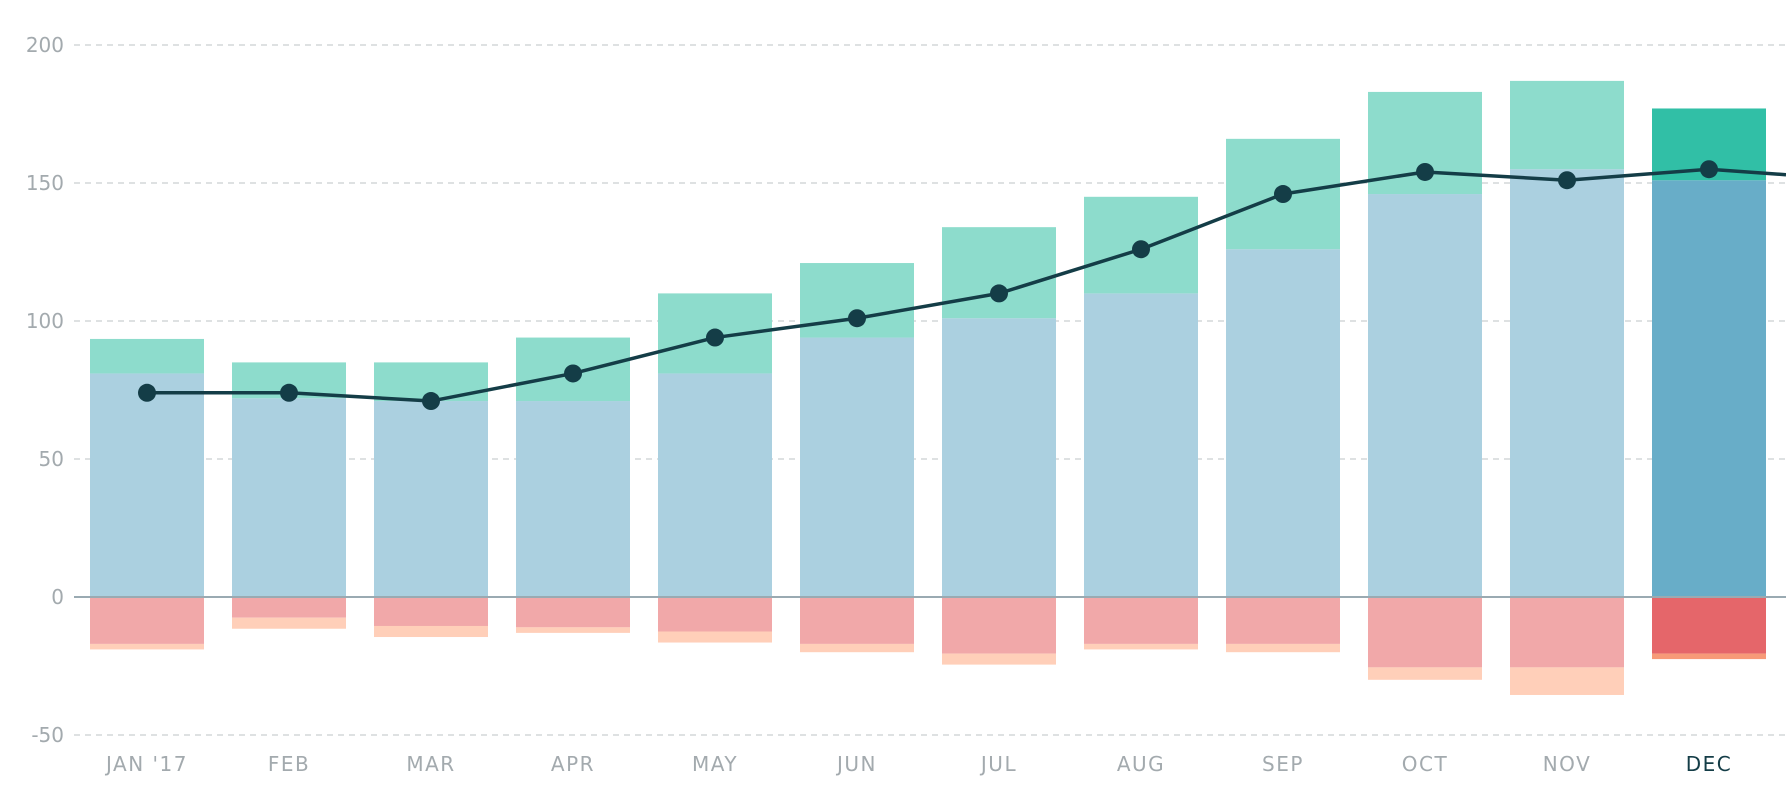  I want to click on x-tick-label: AUG, so click(1141, 764).